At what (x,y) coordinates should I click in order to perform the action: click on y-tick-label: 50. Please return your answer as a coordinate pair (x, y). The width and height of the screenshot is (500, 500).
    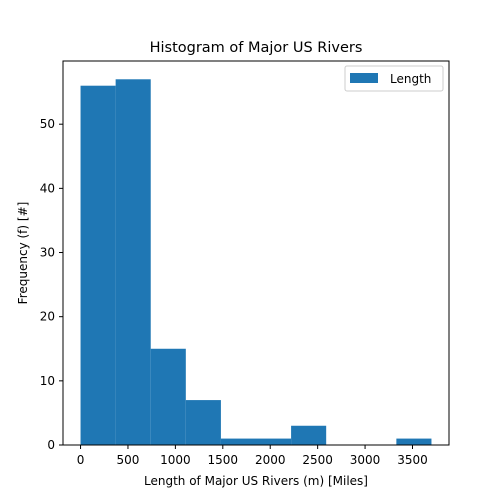
    Looking at the image, I should click on (47, 124).